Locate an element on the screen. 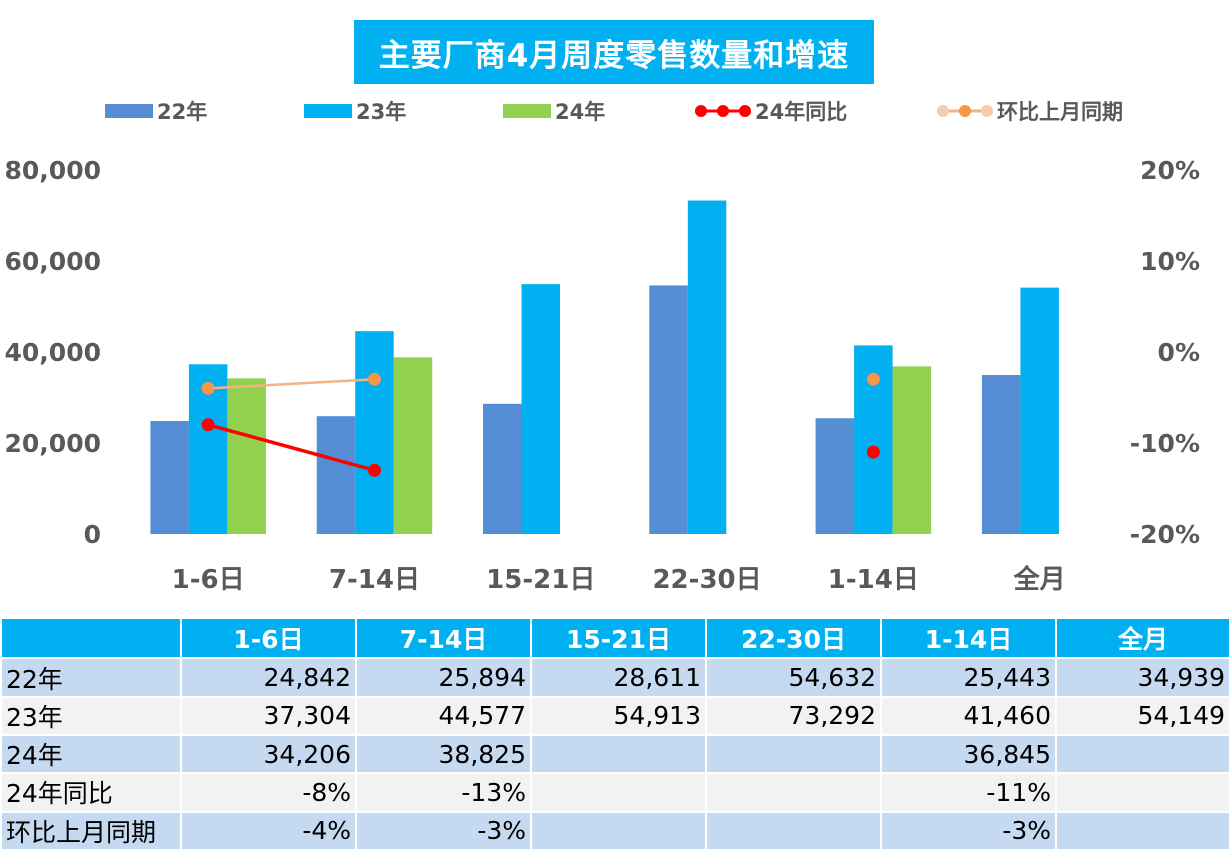 Image resolution: width=1229 pixels, height=851 pixels. table-cell: 41,460 is located at coordinates (968, 716).